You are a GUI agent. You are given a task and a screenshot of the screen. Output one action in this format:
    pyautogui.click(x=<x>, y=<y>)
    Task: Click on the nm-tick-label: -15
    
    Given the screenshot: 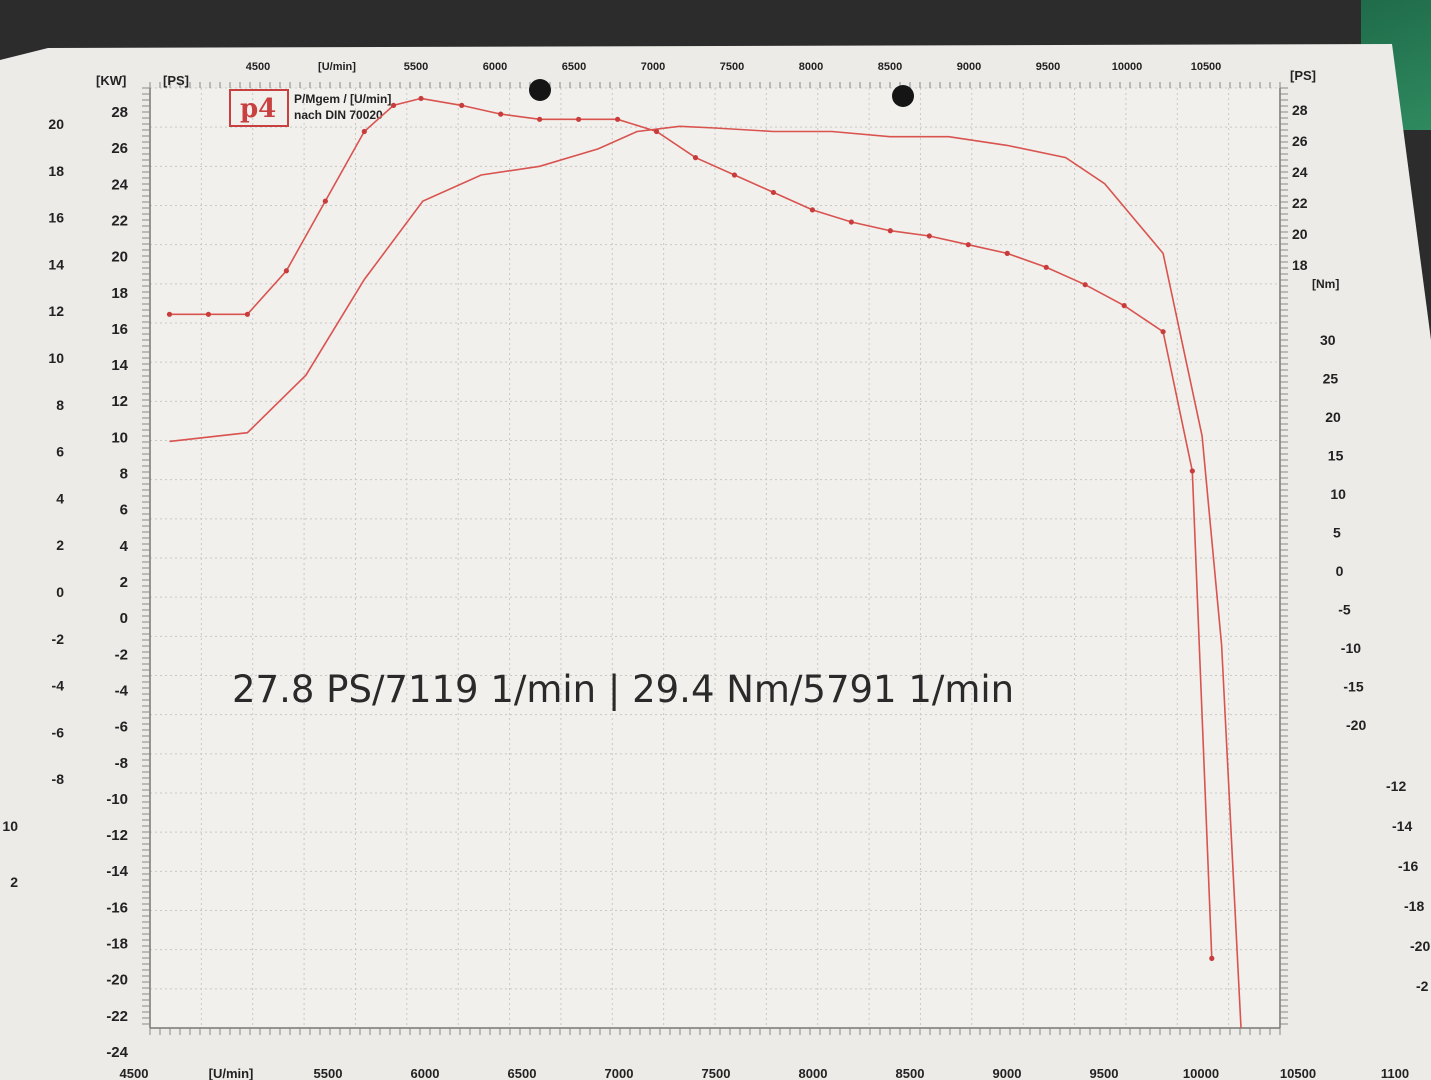 What is the action you would take?
    pyautogui.click(x=1353, y=687)
    